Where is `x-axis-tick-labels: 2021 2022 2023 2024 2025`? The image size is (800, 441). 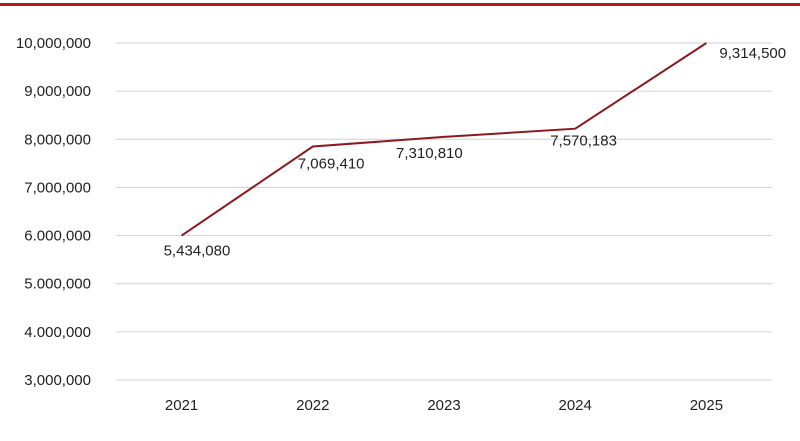 x-axis-tick-labels: 2021 2022 2023 2024 2025 is located at coordinates (444, 405).